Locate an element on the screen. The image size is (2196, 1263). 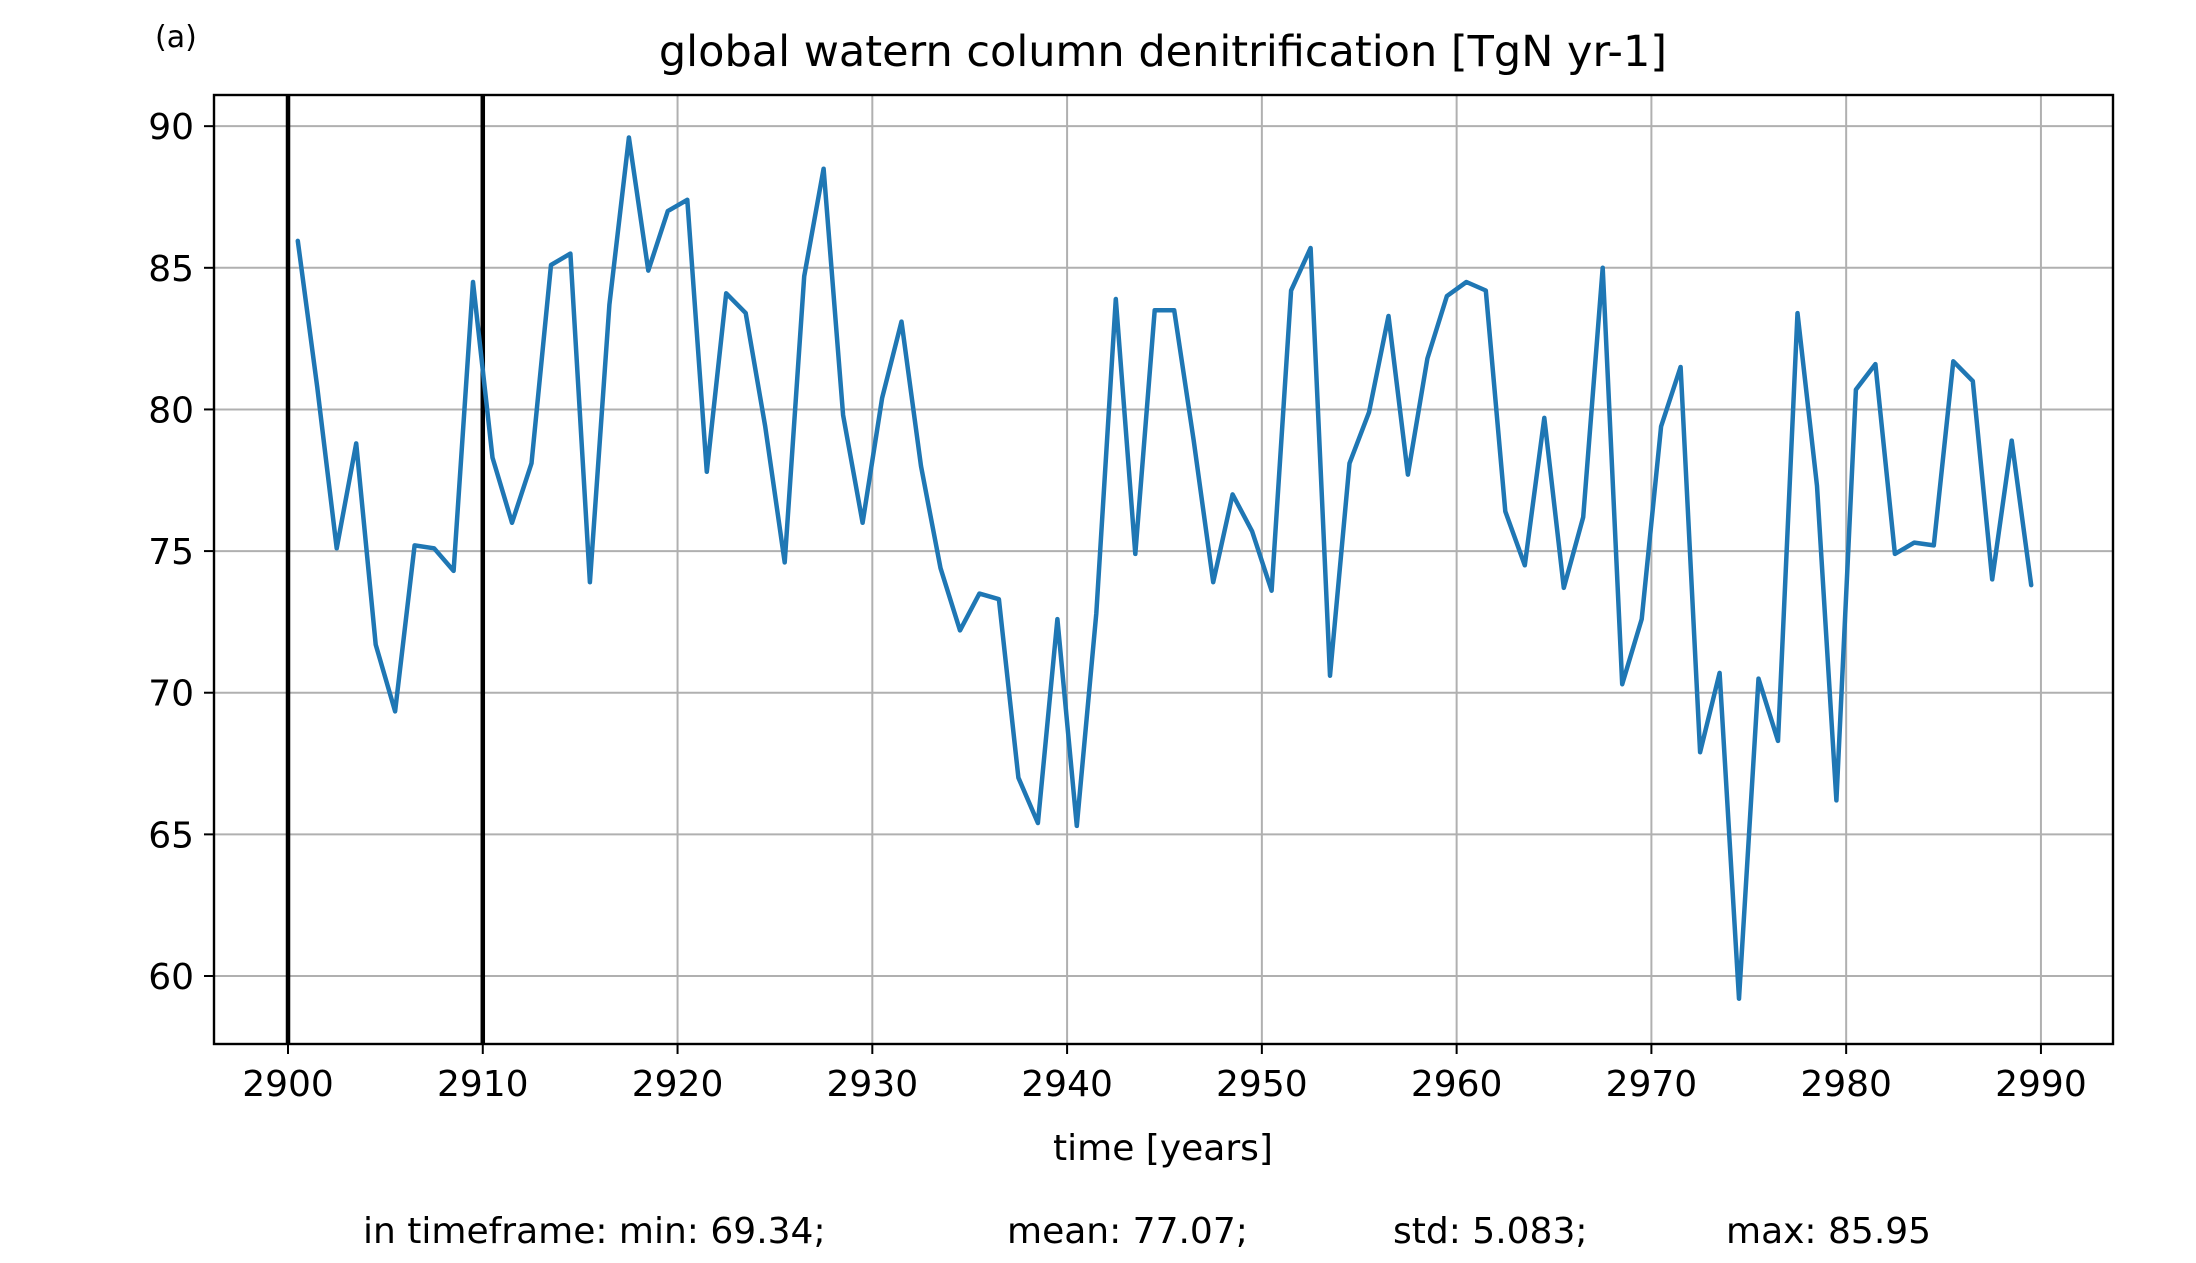
y-axis-ticks: 60 65 70 75 80 85 90 is located at coordinates (181, 552).